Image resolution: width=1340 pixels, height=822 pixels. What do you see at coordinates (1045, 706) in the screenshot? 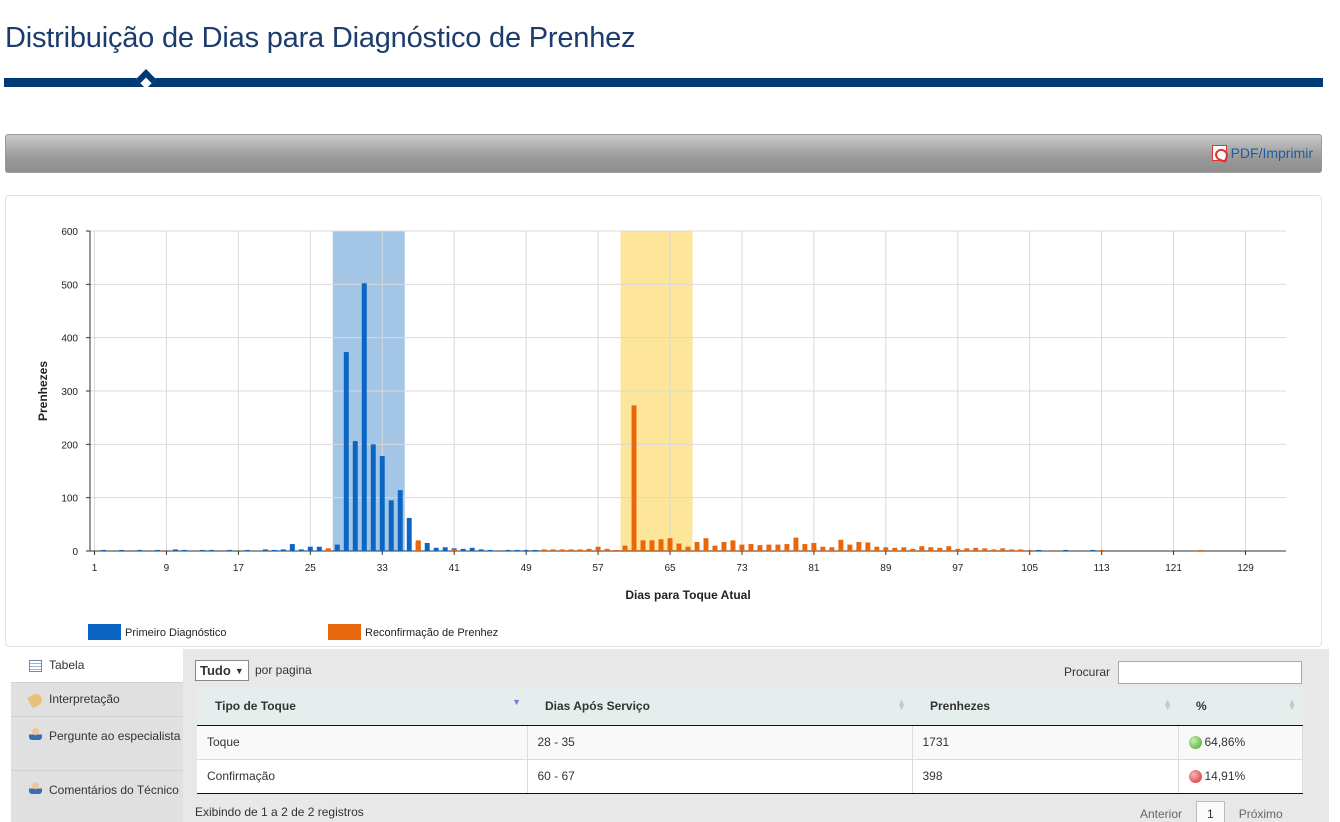
I see `column-header-prenhezes: Prenhezes ▲ ▼` at bounding box center [1045, 706].